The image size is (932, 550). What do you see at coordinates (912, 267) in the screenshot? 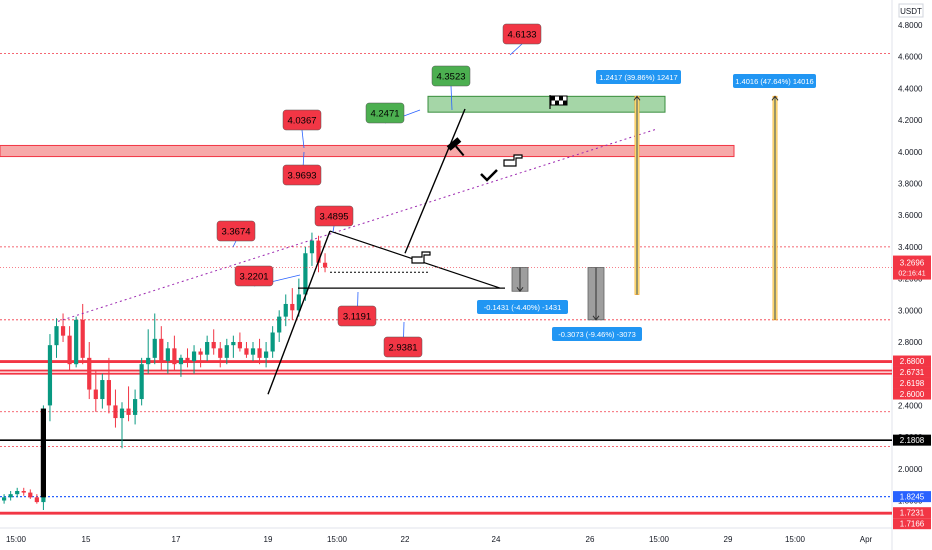
I see `current-price-tag-box` at bounding box center [912, 267].